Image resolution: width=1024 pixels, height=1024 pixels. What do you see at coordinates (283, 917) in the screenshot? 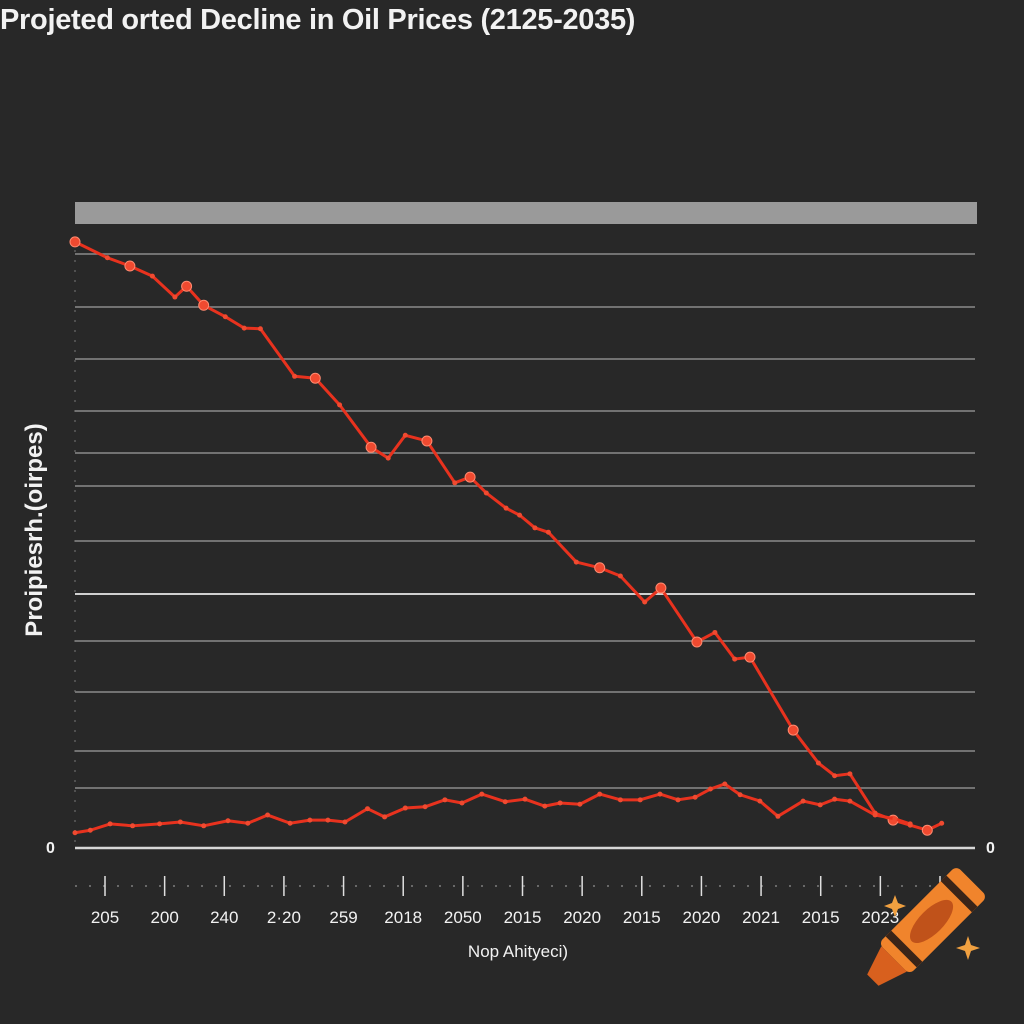
I see `x-tick-label: 2·20` at bounding box center [283, 917].